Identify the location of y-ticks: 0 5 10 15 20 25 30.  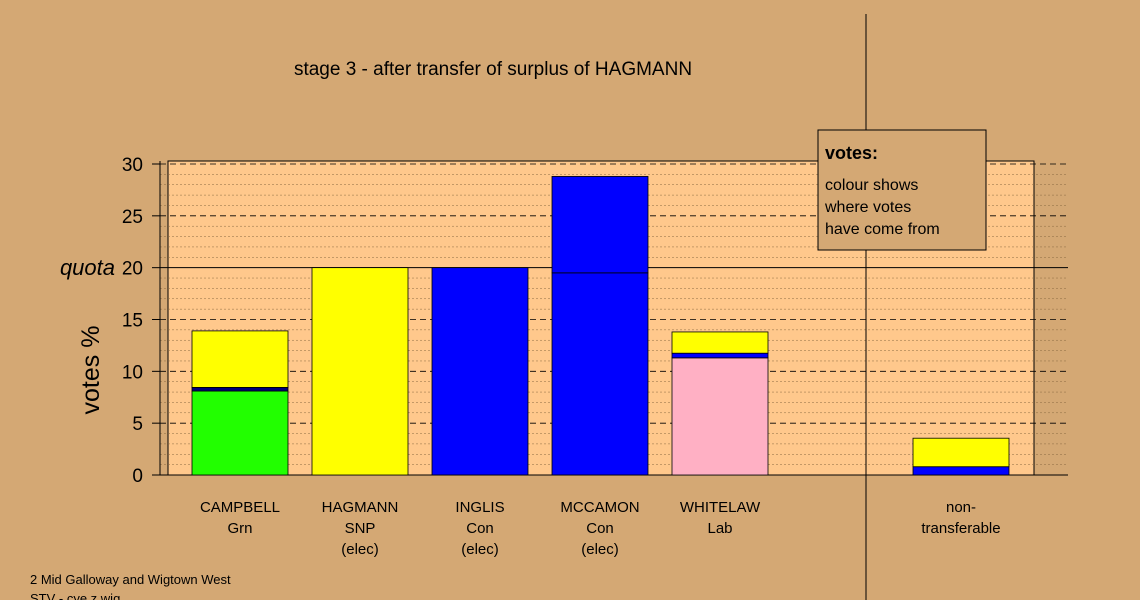
(141, 321).